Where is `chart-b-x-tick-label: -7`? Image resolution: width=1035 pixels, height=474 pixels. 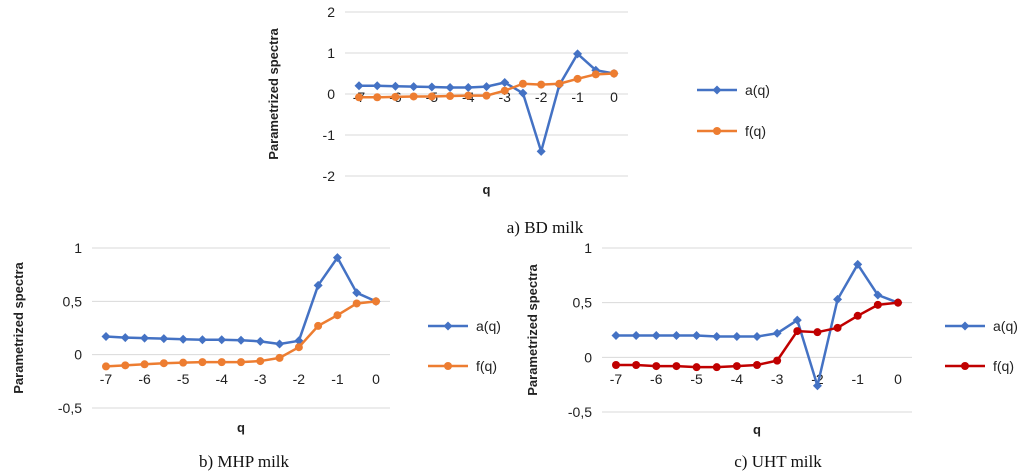
chart-b-x-tick-label: -7 is located at coordinates (106, 379).